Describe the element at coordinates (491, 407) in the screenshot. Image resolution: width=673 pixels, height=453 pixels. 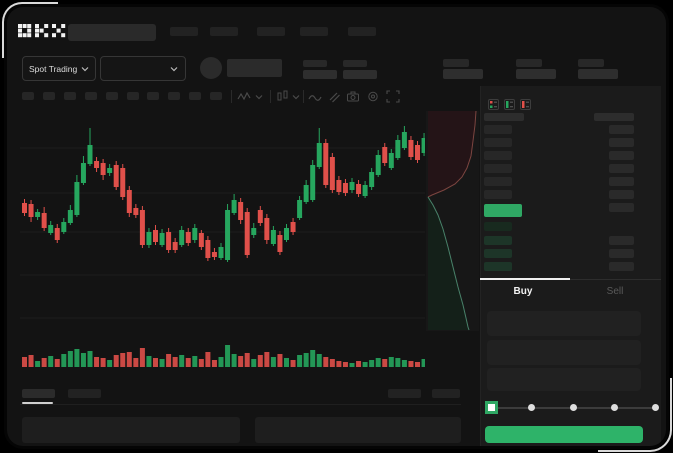
I see `percent-slider-handle` at that location.